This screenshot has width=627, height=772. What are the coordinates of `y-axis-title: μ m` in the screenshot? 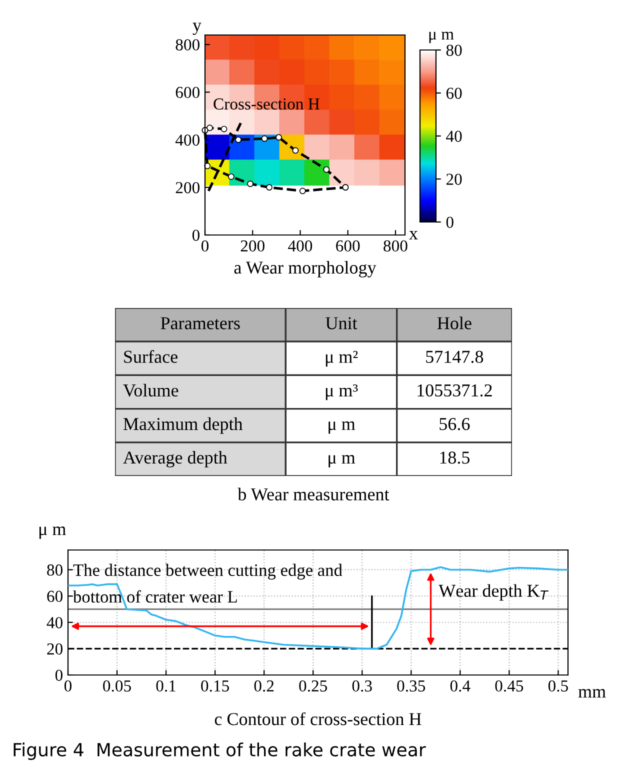 It's located at (52, 532).